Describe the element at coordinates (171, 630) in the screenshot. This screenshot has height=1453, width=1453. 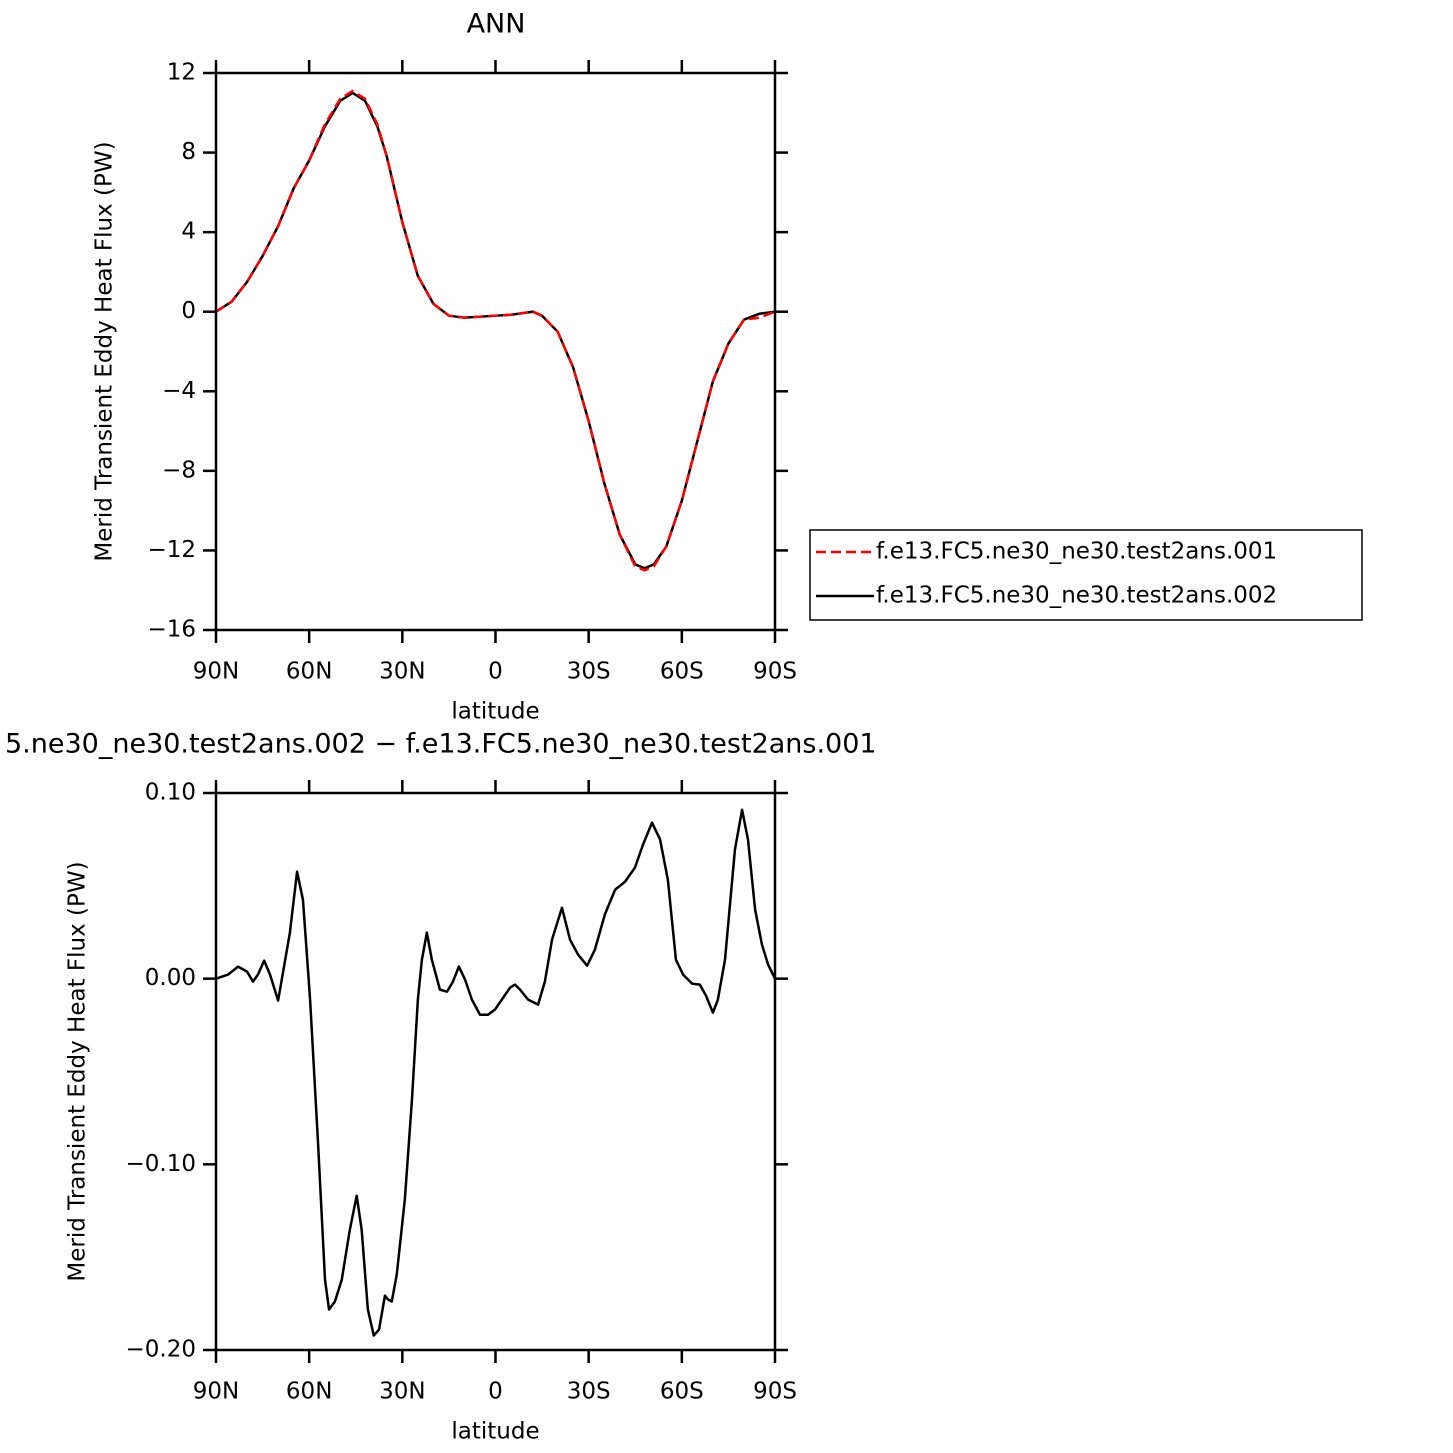
I see `y-tick-label: −16` at that location.